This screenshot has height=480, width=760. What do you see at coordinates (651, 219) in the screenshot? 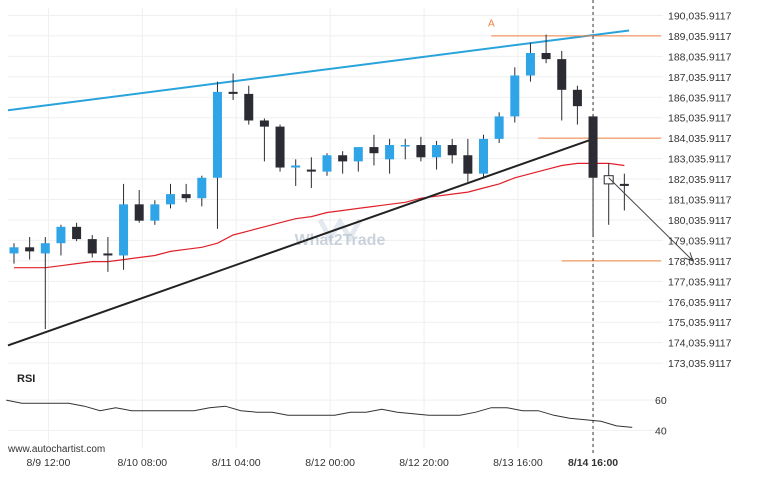
I see `forecast-arrow-line` at bounding box center [651, 219].